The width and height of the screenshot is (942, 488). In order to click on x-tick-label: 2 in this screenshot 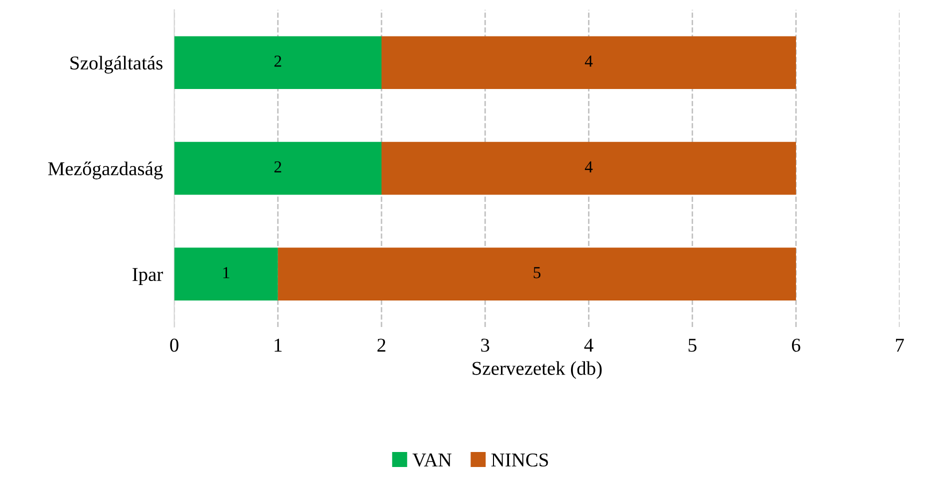, I will do `click(382, 345)`.